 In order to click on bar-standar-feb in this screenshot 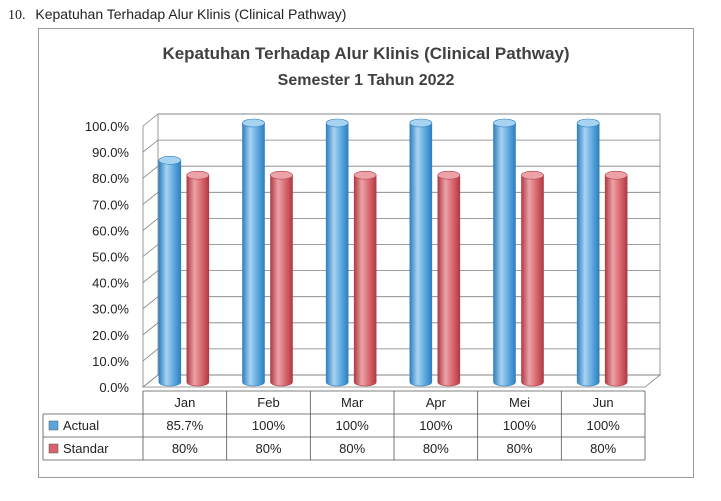, I will do `click(281, 278)`.